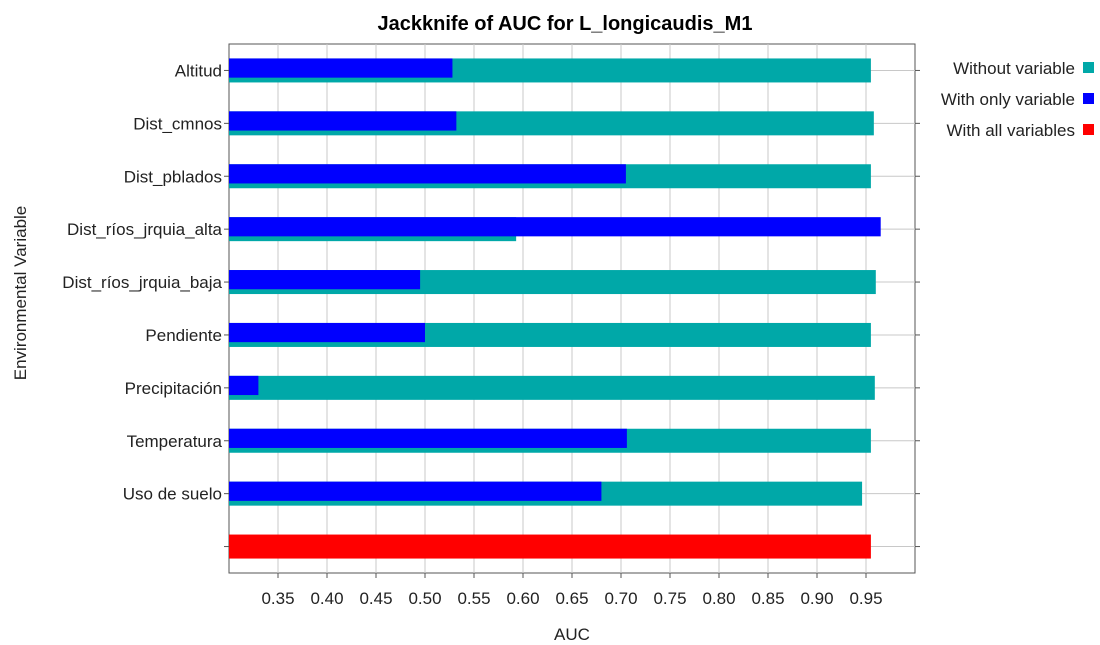 The image size is (1100, 645). What do you see at coordinates (375, 598) in the screenshot?
I see `x-tick-label: 0.45` at bounding box center [375, 598].